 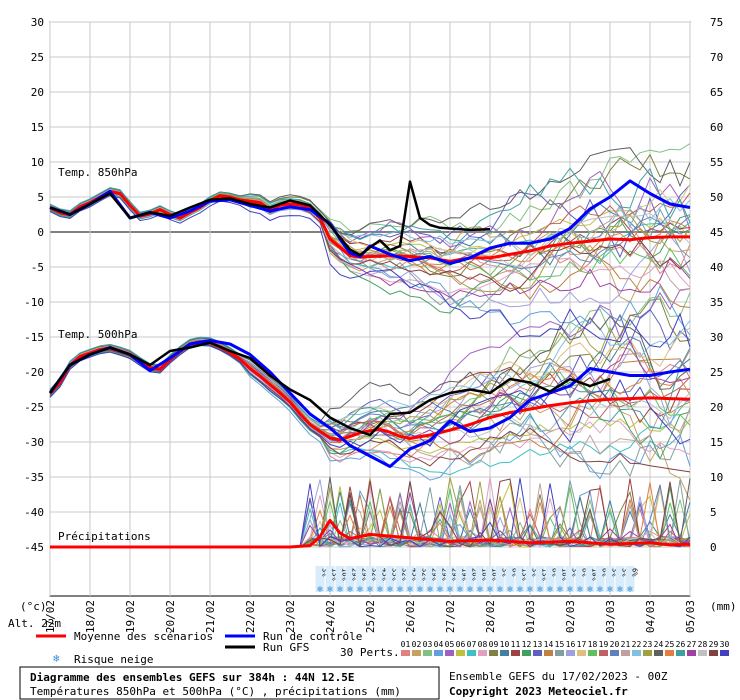 What do you see at coordinates (570, 616) in the screenshot?
I see `x-tick-label: 02/03` at bounding box center [570, 616].